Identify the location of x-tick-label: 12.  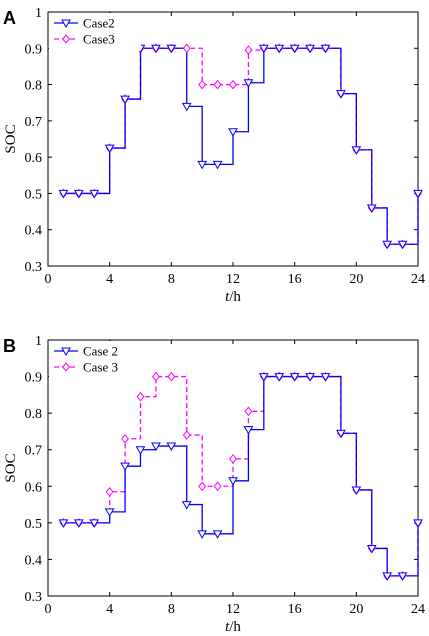
(233, 279).